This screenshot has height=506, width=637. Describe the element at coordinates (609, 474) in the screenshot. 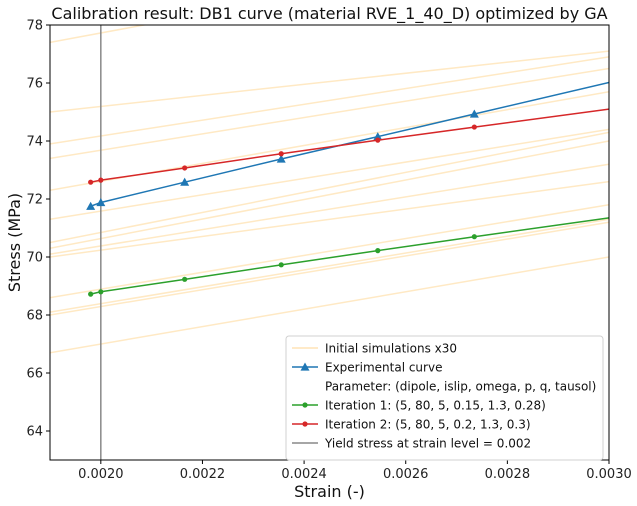

I see `x-tick-label: 0.0030` at that location.